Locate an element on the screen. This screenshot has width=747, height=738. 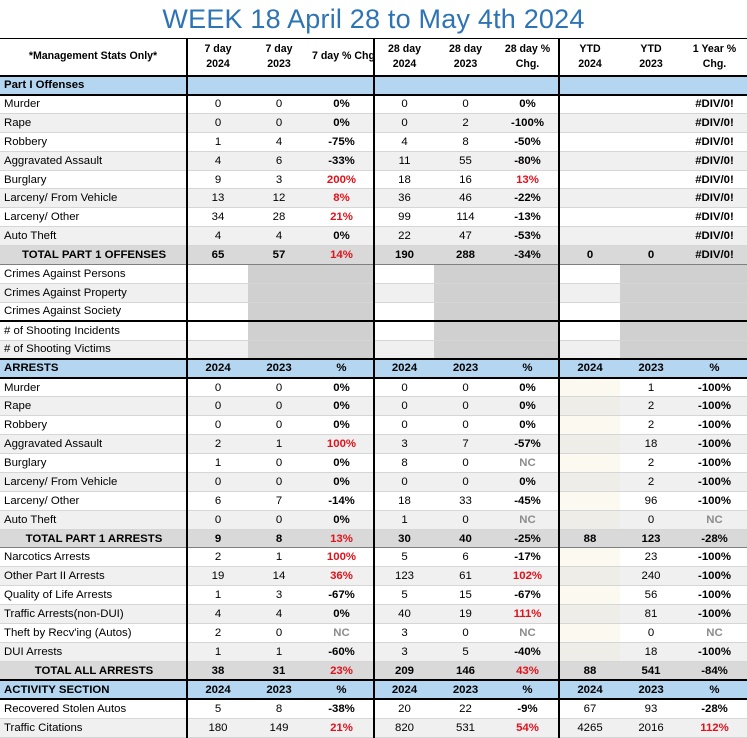
other-arrest-row: Narcotics Arrests 2 1 100% 5 6 -17% 23 -100% is located at coordinates (373, 557).